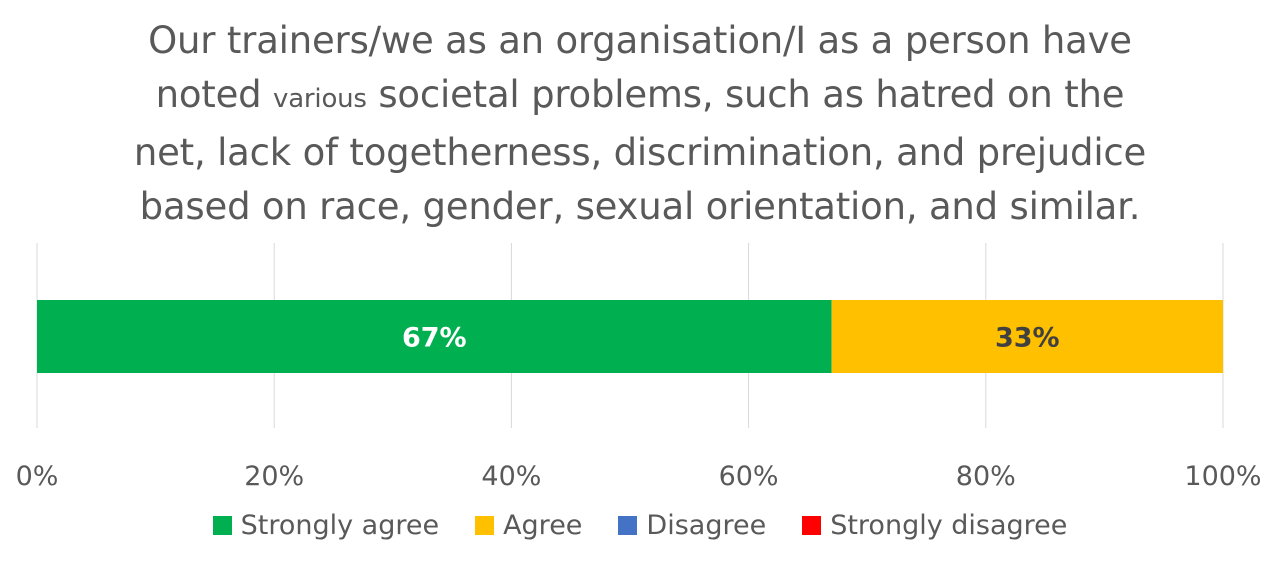 This screenshot has height=567, width=1280. What do you see at coordinates (949, 525) in the screenshot?
I see `legend-label-strongly-disagree: Strongly disagree` at bounding box center [949, 525].